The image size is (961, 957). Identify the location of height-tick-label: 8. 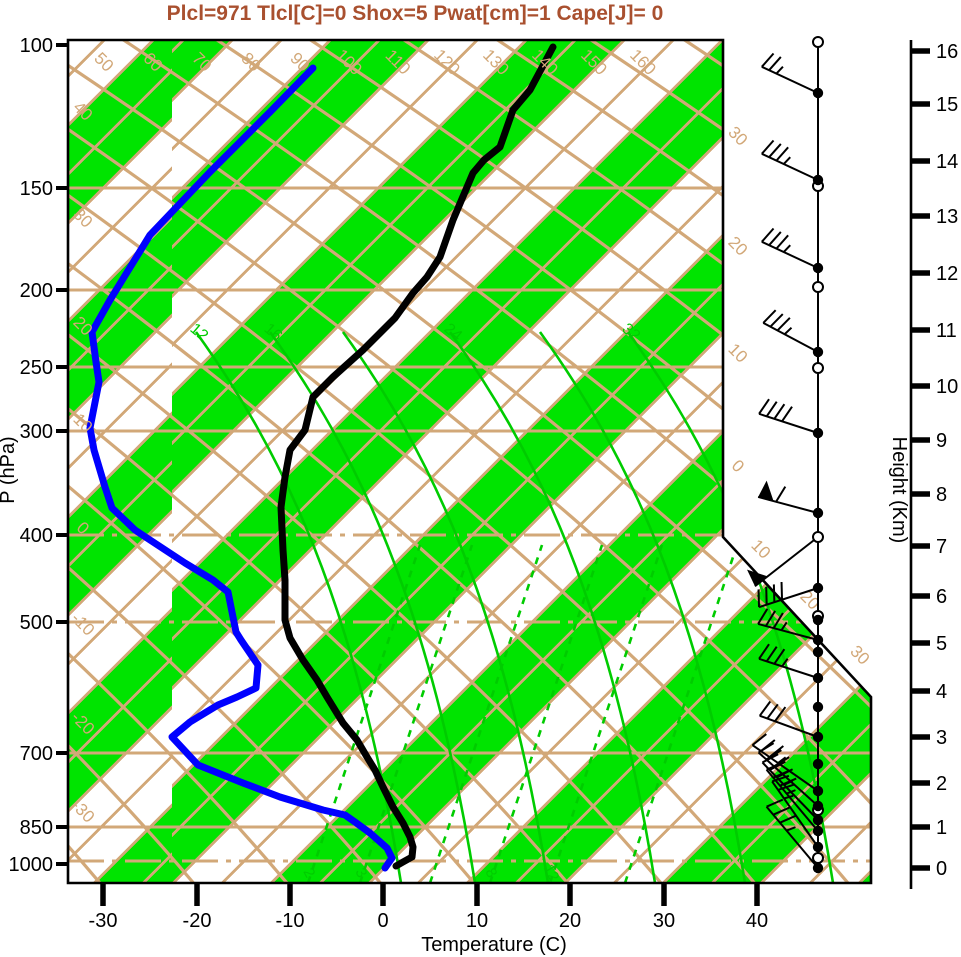
(941, 495).